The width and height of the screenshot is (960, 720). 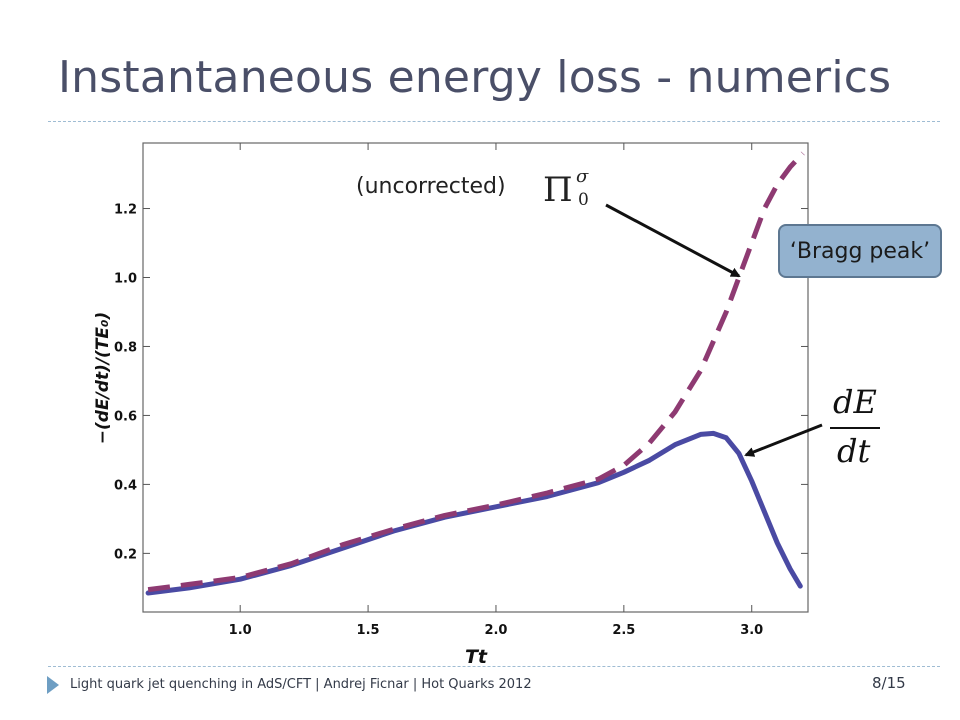 I want to click on uncorrected-label: (uncorrected), so click(x=431, y=186).